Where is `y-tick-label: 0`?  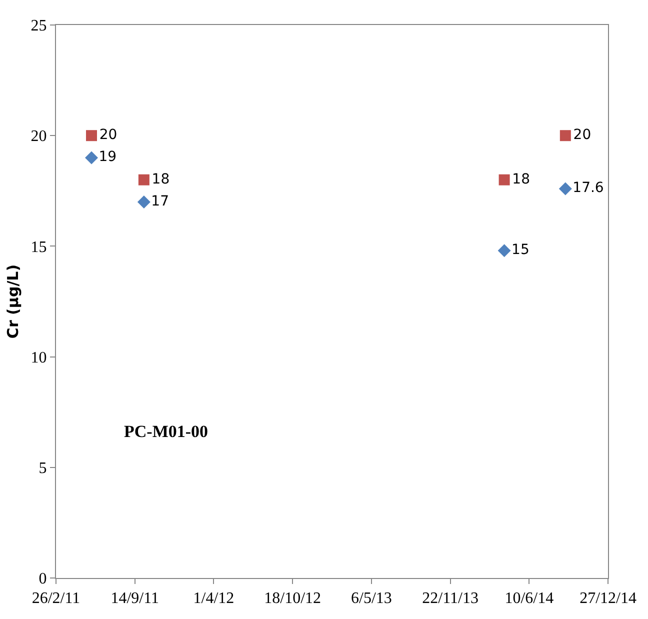
y-tick-label: 0 is located at coordinates (42, 579).